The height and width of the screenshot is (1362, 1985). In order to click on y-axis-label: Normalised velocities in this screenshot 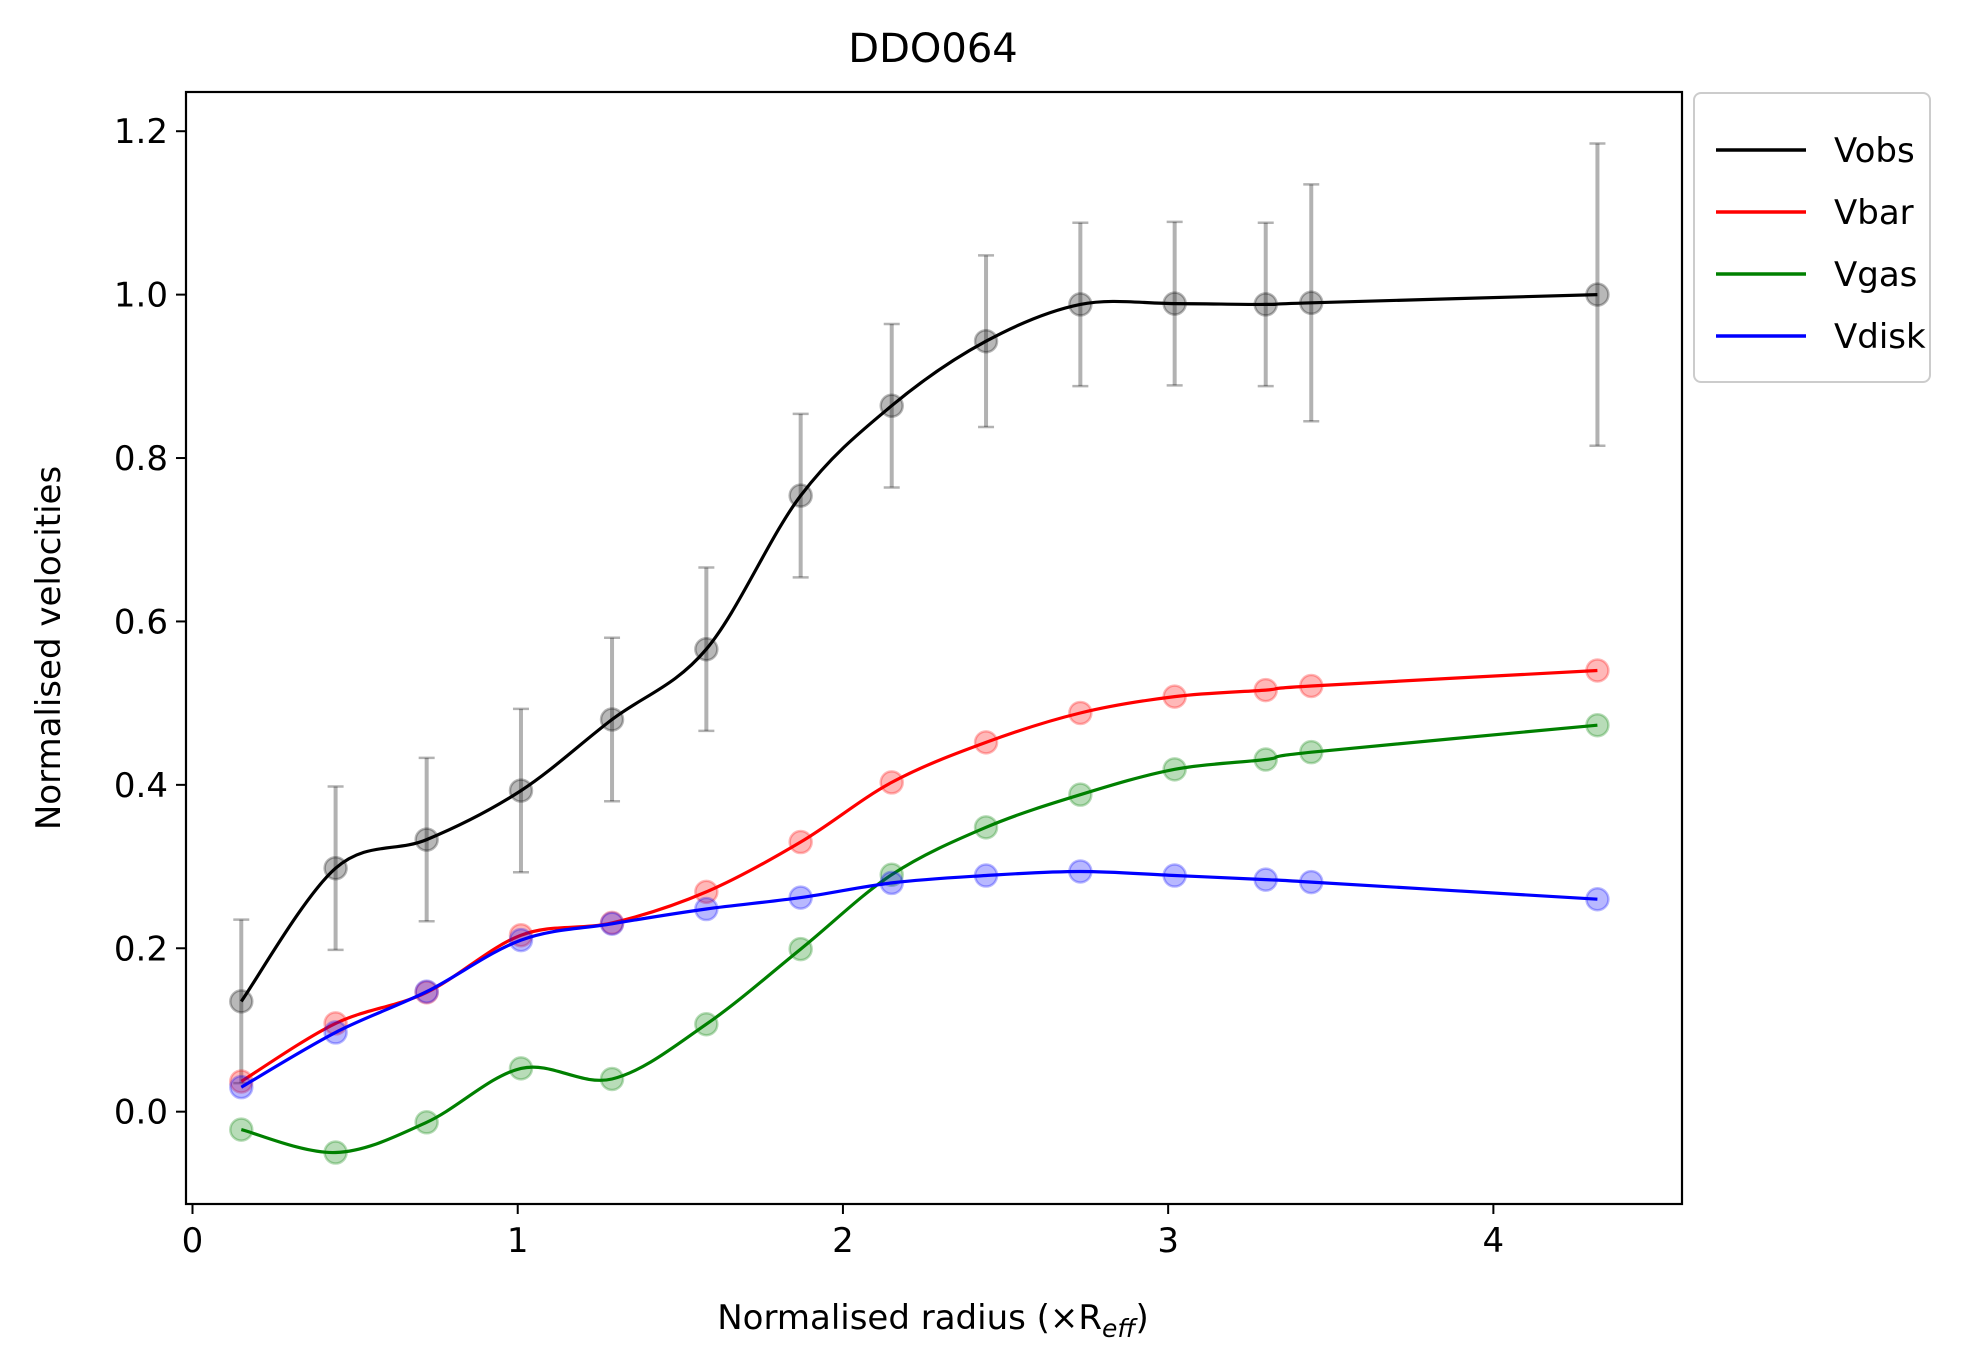, I will do `click(49, 648)`.